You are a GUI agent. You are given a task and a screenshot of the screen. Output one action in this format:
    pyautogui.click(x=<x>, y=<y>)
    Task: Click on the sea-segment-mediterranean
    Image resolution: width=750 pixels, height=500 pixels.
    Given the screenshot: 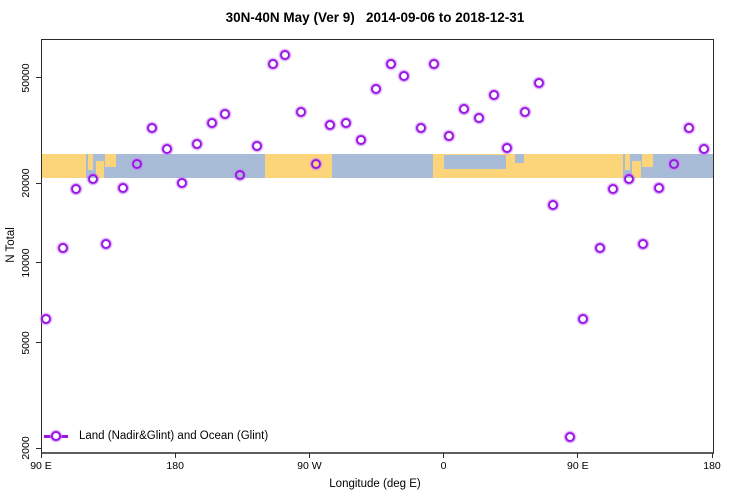 What is the action you would take?
    pyautogui.click(x=474, y=162)
    